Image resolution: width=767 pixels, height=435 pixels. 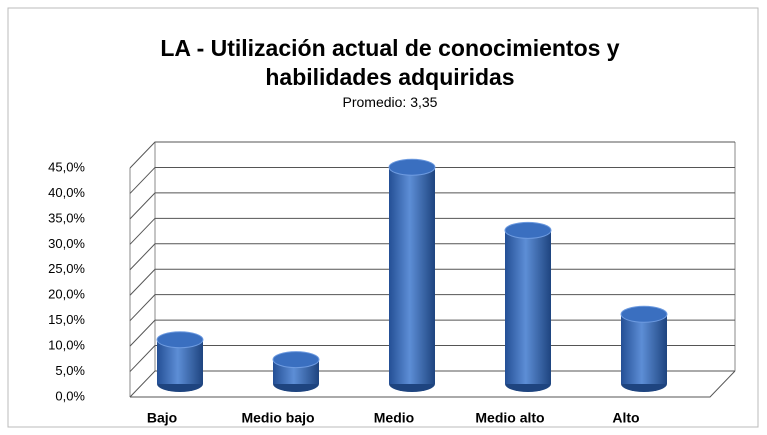 I want to click on floor, so click(x=433, y=384).